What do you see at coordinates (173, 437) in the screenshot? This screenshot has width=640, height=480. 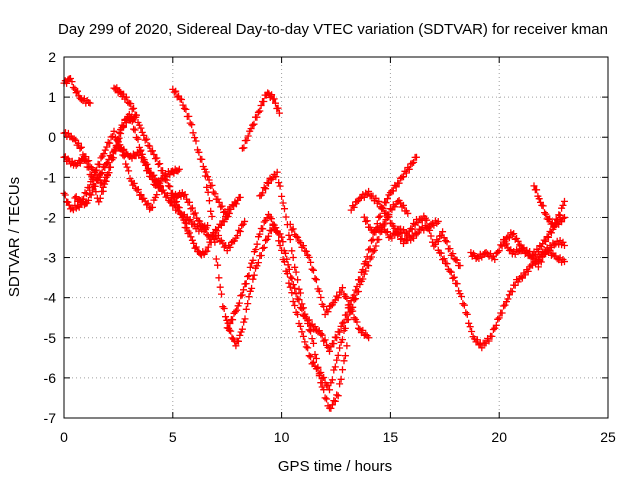 I see `x-tick-label: 5` at bounding box center [173, 437].